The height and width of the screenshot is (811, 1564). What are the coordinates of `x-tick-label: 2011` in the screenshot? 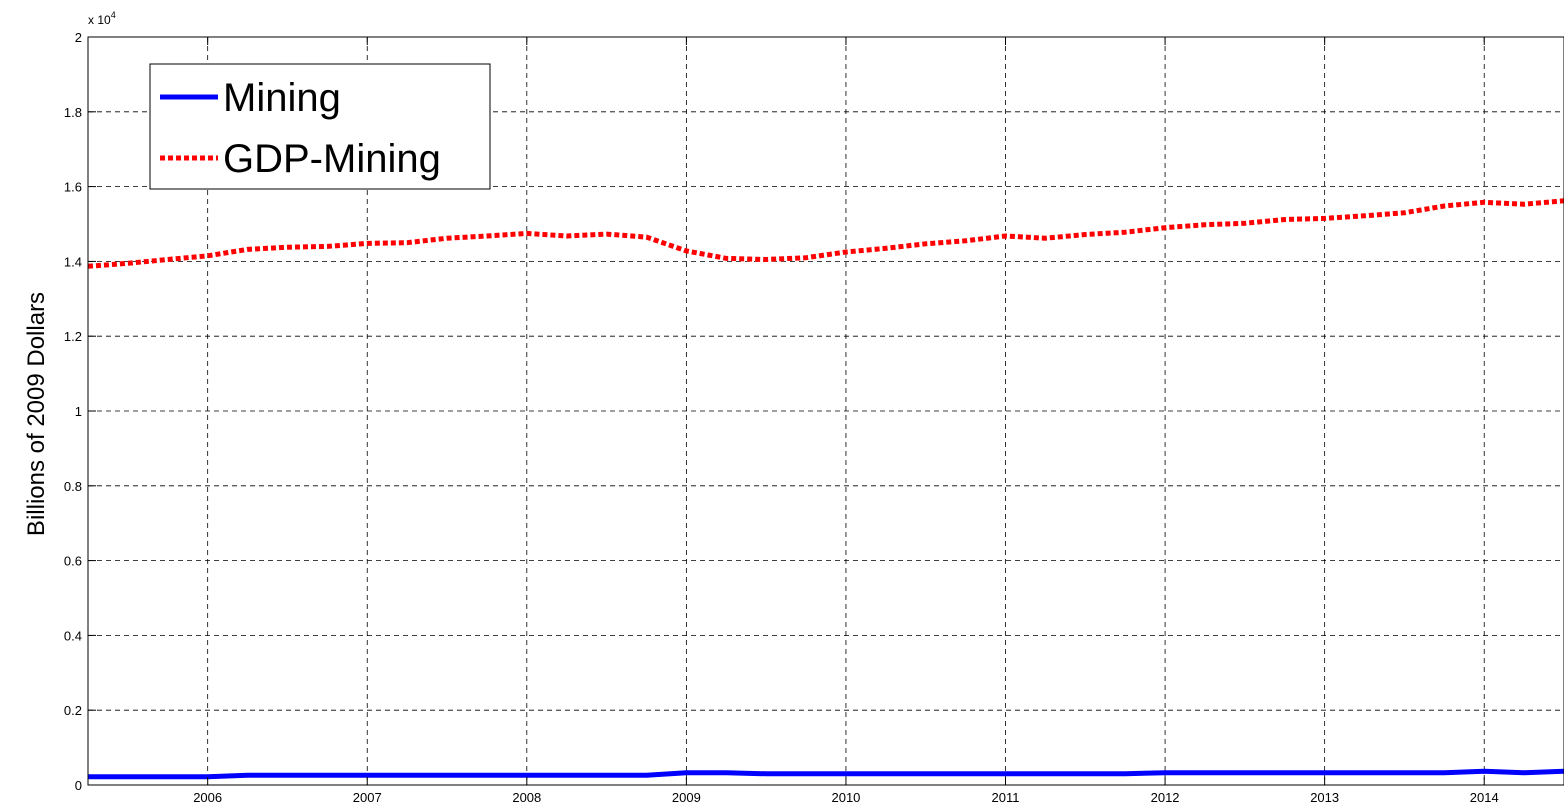 It's located at (1006, 797).